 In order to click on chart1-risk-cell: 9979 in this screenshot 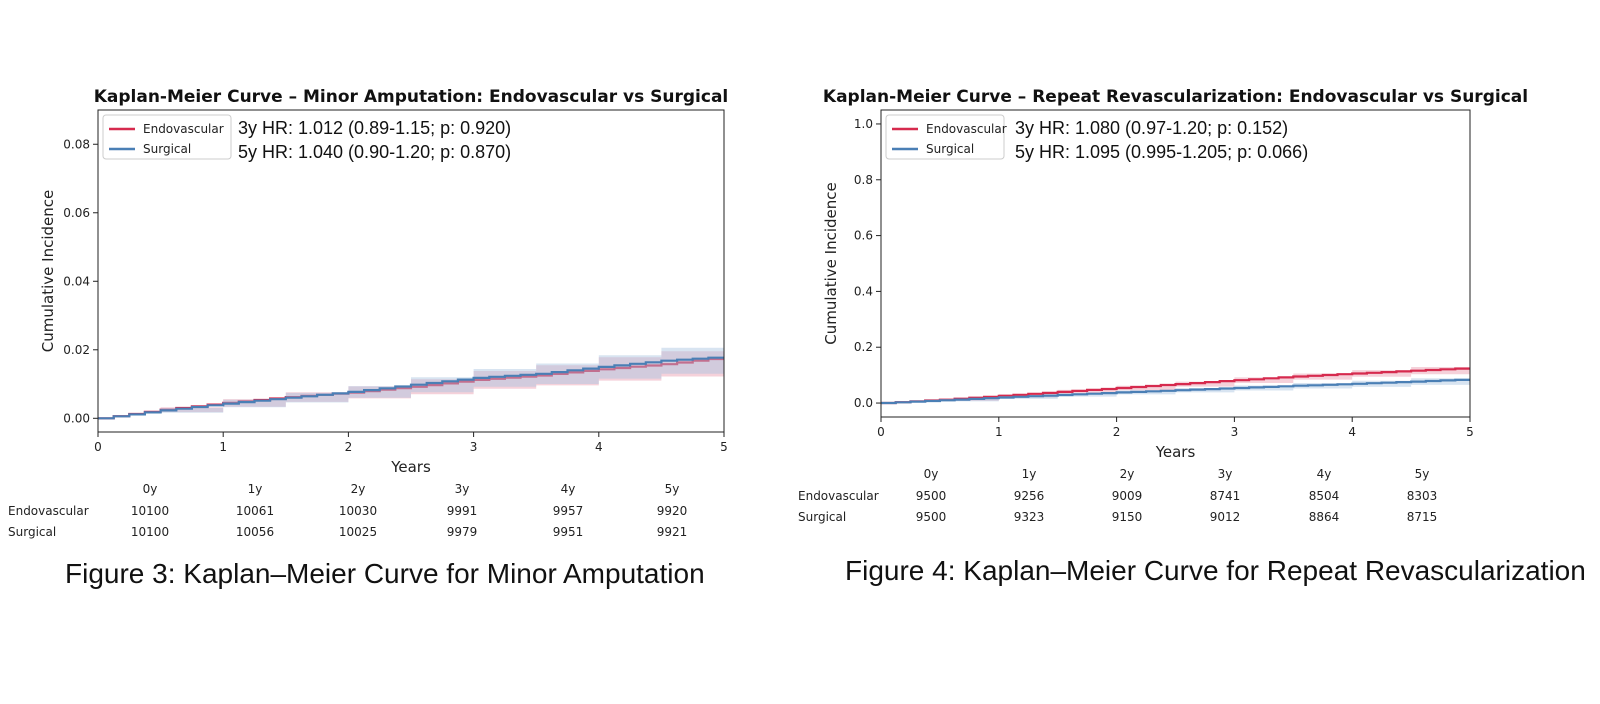, I will do `click(462, 532)`.